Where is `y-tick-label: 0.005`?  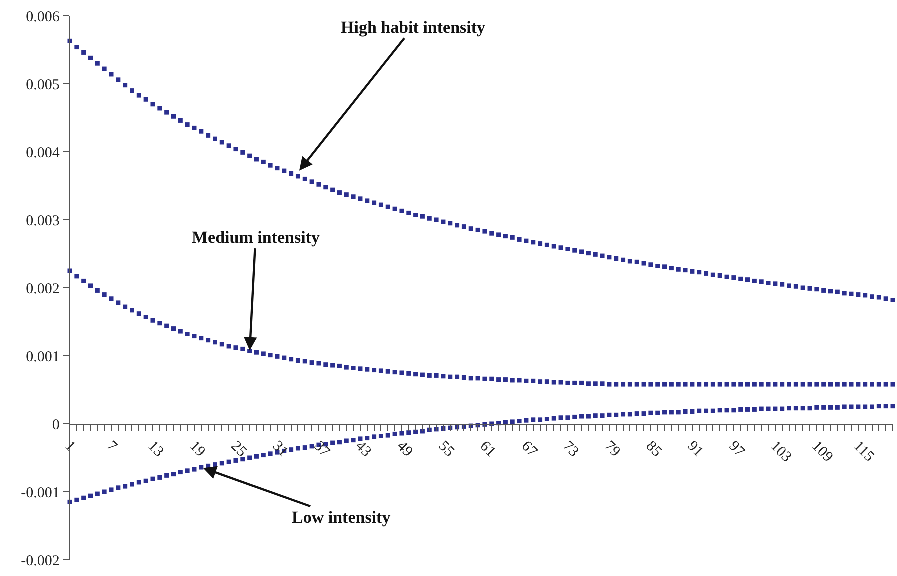 y-tick-label: 0.005 is located at coordinates (43, 85).